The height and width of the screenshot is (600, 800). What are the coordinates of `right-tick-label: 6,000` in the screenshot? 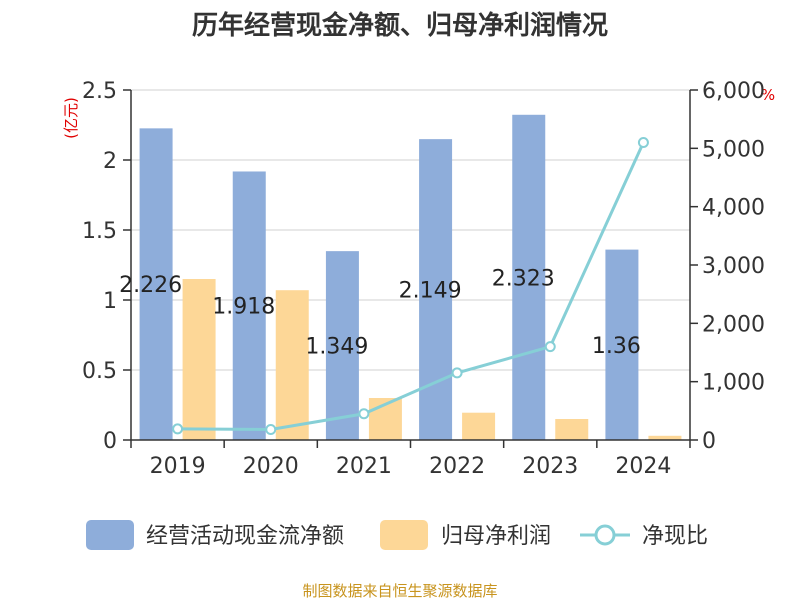 It's located at (733, 91).